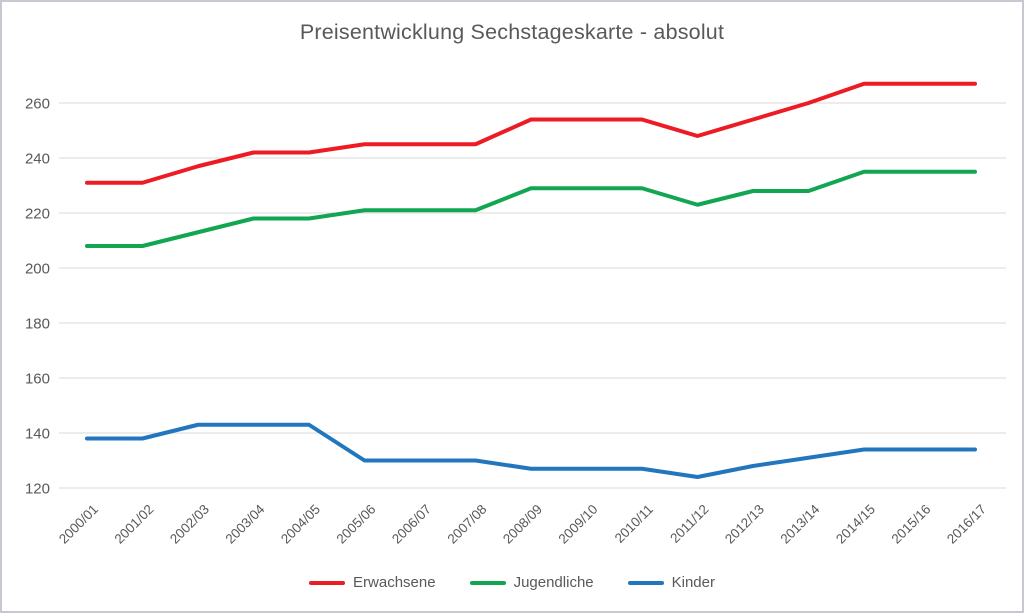 This screenshot has height=613, width=1024. I want to click on x-axis-tick-label: 2015/16, so click(910, 524).